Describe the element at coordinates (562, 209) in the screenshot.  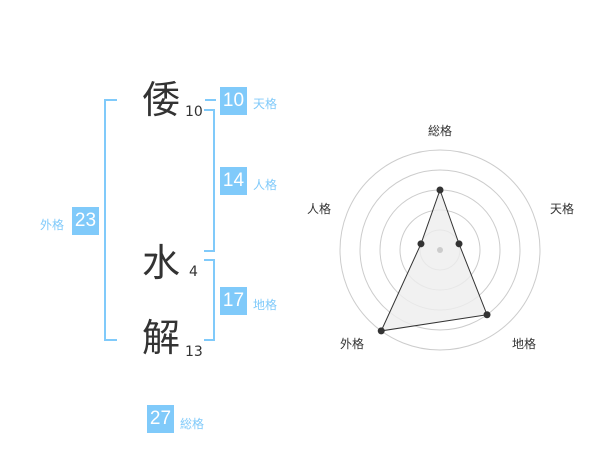
I see `radar-label-tenkaku: 天格` at that location.